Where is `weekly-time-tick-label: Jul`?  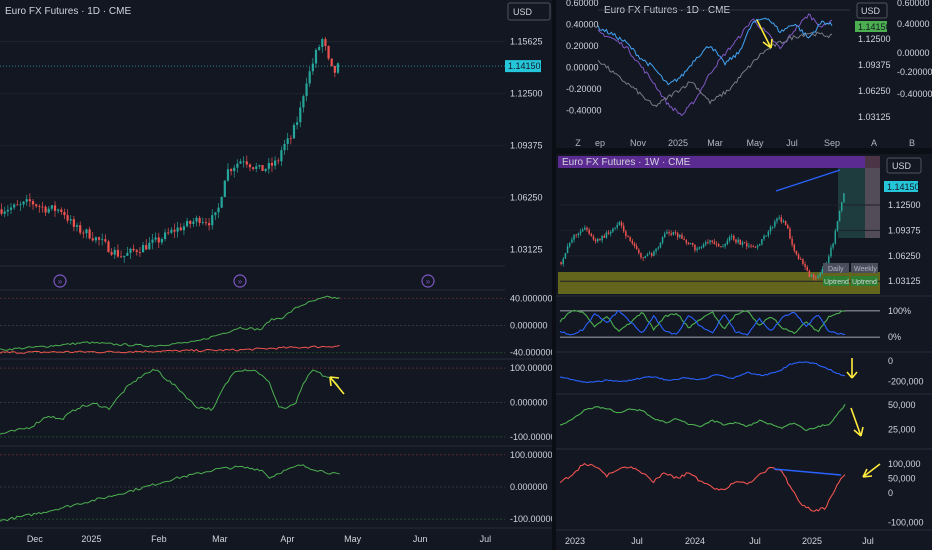 weekly-time-tick-label: Jul is located at coordinates (755, 541).